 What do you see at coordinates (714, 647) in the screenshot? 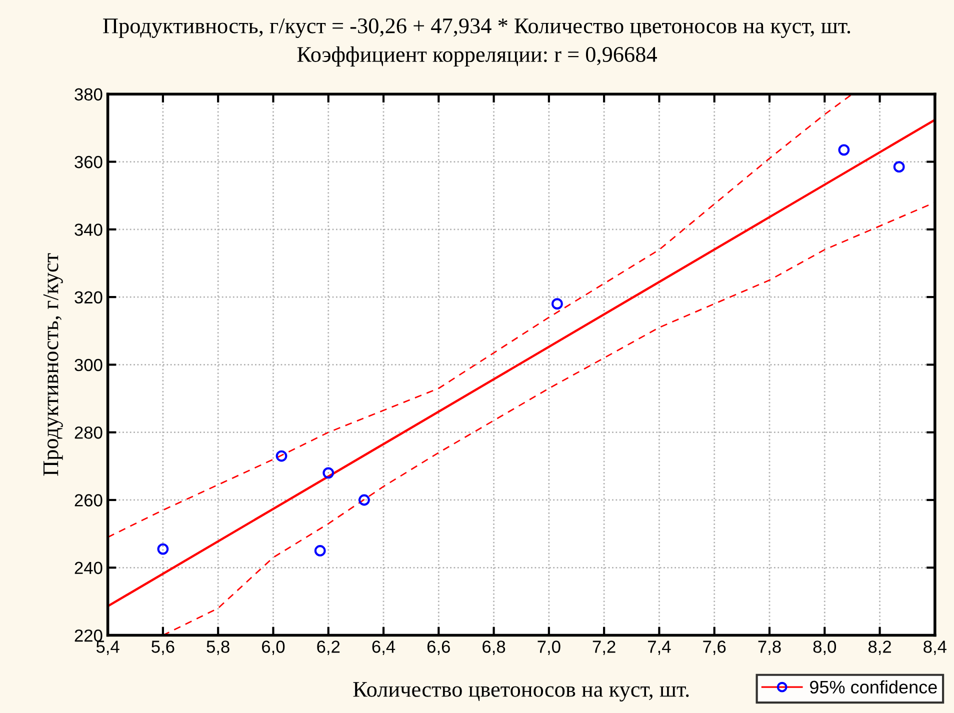
I see `x-tick-label: 7,6` at bounding box center [714, 647].